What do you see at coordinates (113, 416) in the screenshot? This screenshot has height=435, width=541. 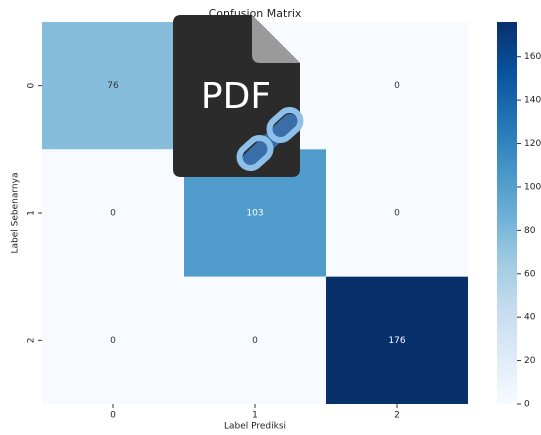 I see `x-tick-label: 0` at bounding box center [113, 416].